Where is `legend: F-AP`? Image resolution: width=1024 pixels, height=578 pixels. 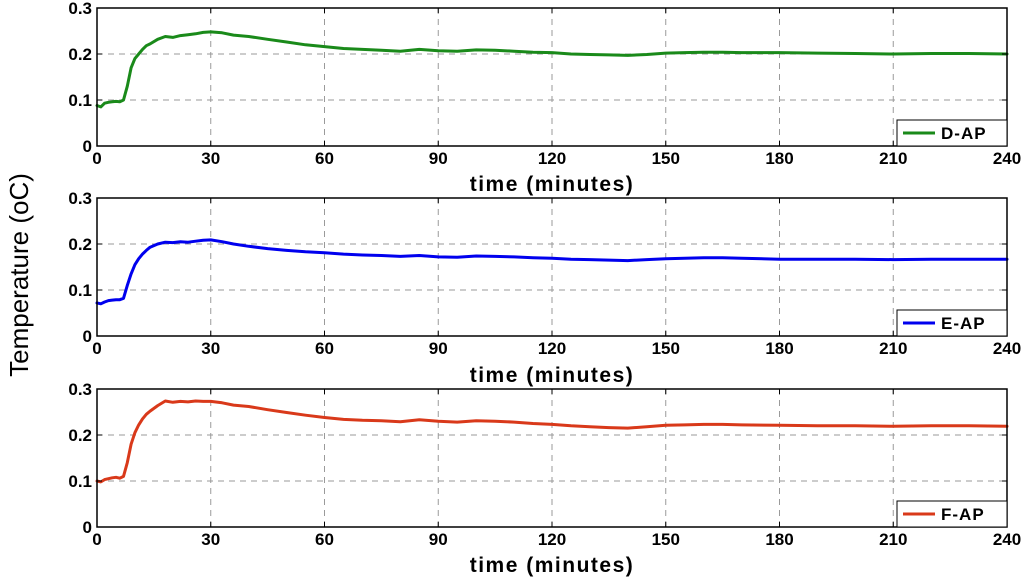 legend: F-AP is located at coordinates (952, 514).